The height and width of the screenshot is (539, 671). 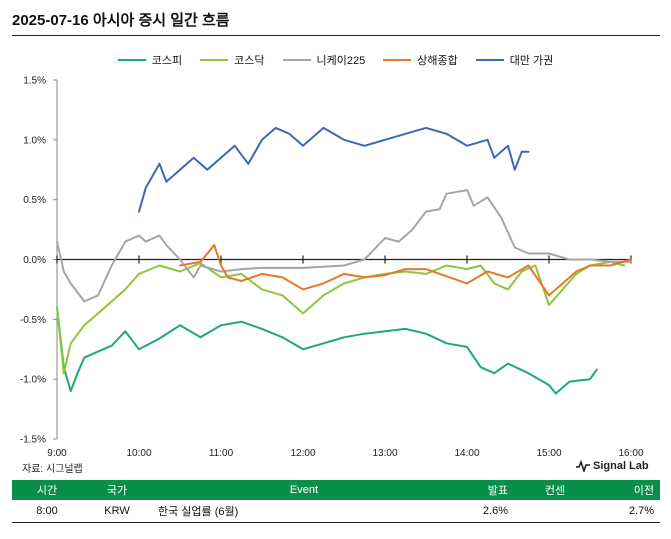 What do you see at coordinates (624, 511) in the screenshot?
I see `cell-previous: 2.7%` at bounding box center [624, 511].